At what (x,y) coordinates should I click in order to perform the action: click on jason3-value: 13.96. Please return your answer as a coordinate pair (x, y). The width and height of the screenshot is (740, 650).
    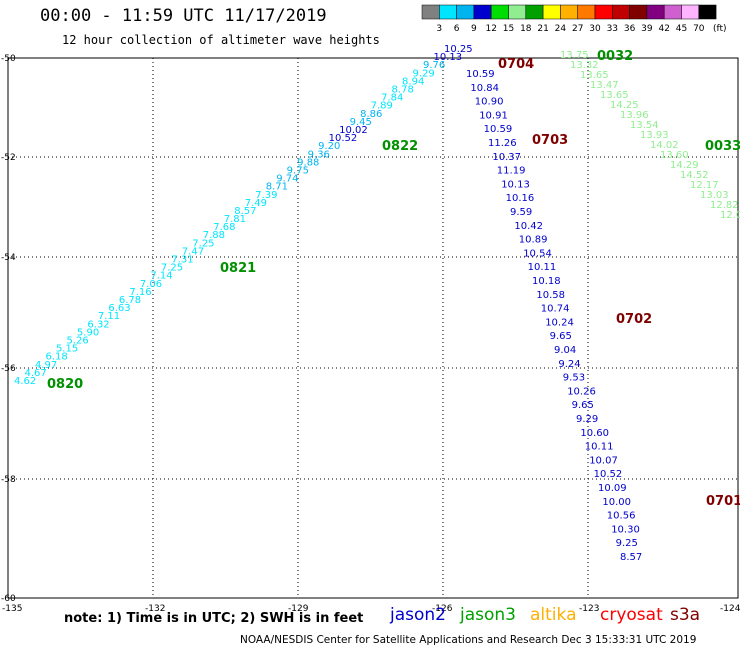
    Looking at the image, I should click on (634, 115).